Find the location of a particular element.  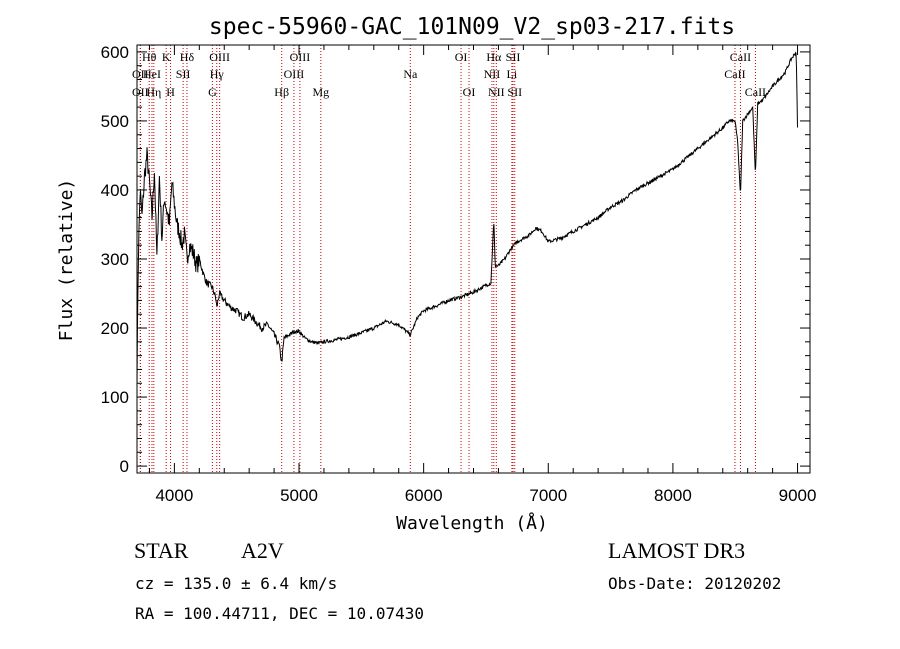

line-label: Hβ is located at coordinates (281, 92).